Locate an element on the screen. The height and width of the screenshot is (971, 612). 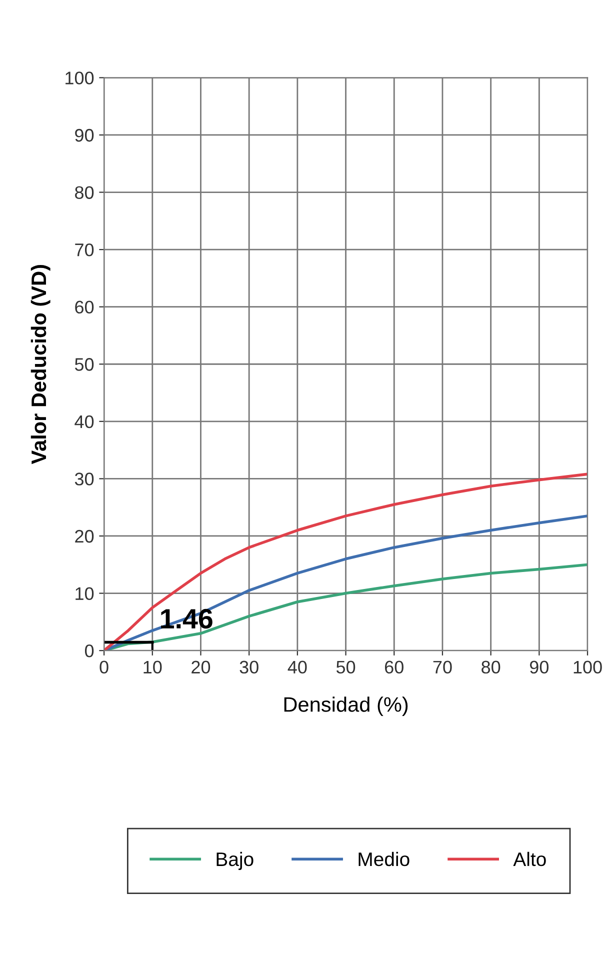
x-tick-label: 40 is located at coordinates (297, 667).